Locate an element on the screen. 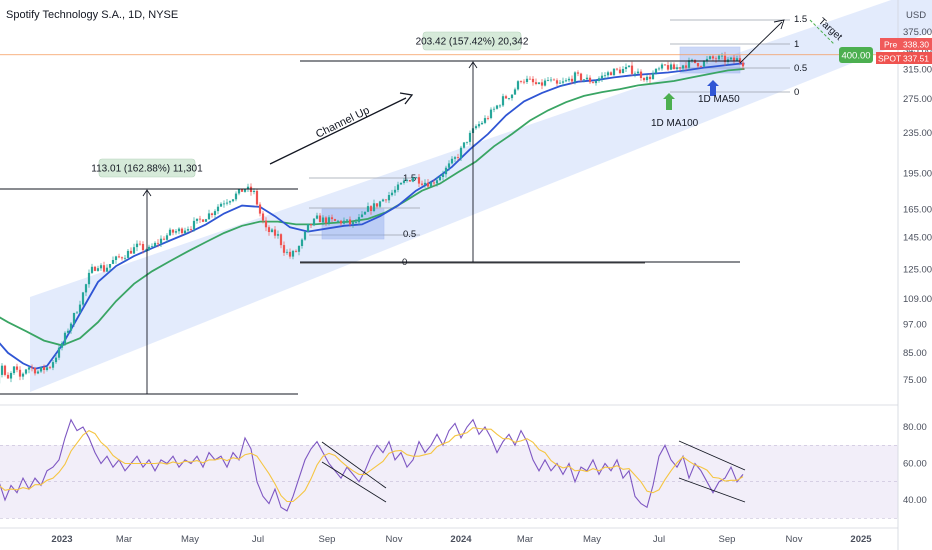 The image size is (932, 550). price-tick-label: 165.00 is located at coordinates (917, 210).